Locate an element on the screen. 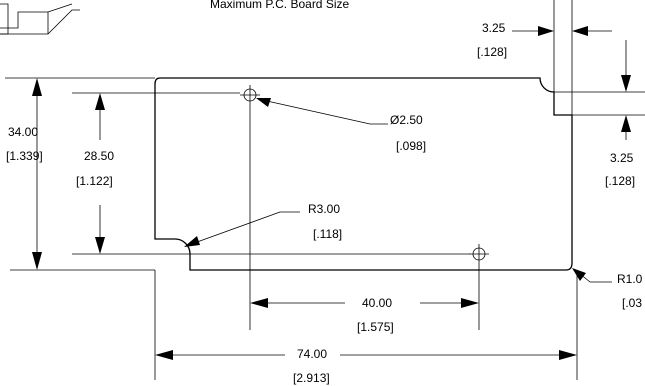 This screenshot has width=645, height=386. hole-spacing-dimension is located at coordinates (364, 303).